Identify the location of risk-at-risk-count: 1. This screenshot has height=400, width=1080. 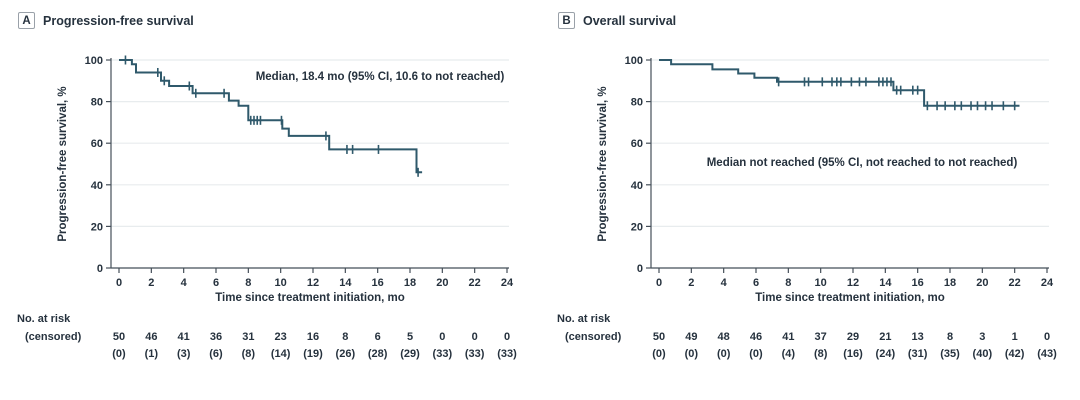
(1015, 337).